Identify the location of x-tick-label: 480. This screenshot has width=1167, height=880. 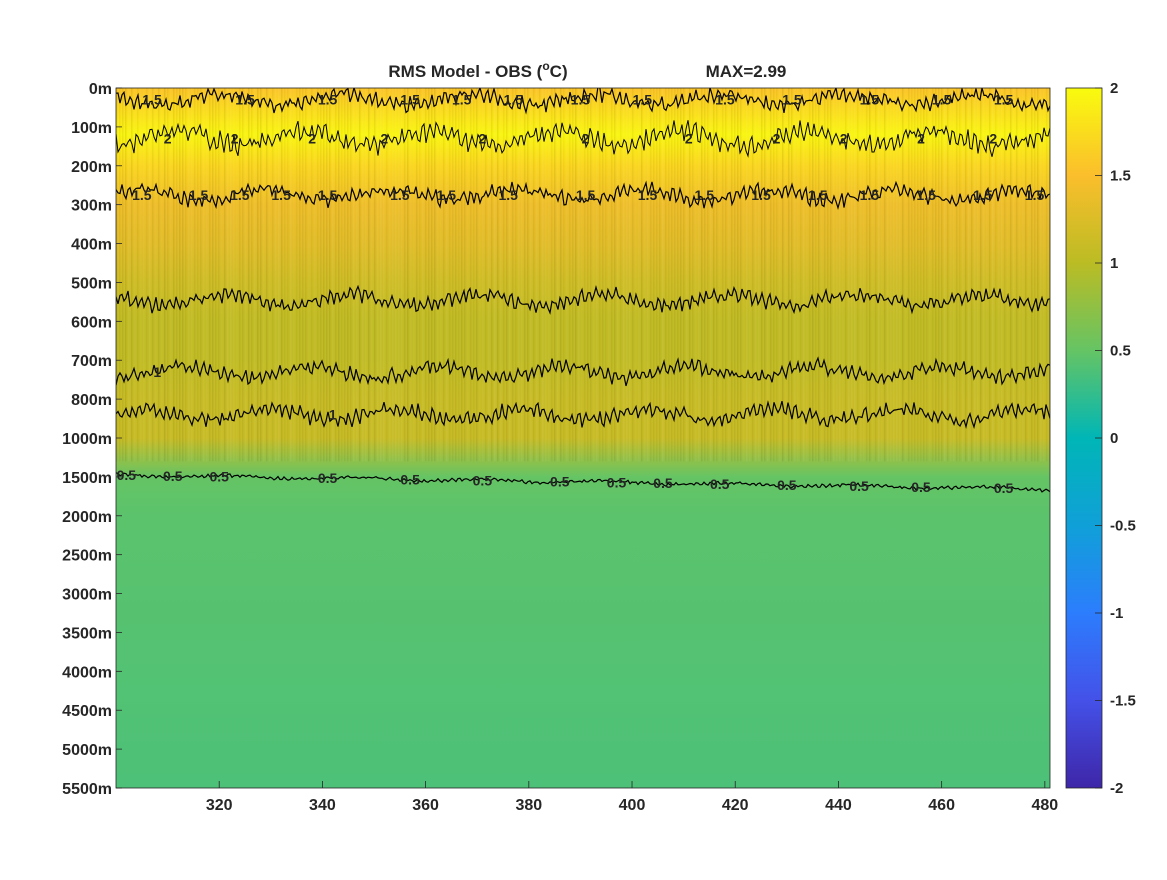
(1044, 805).